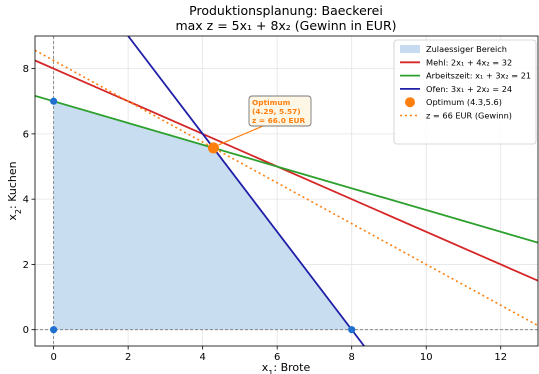 The image size is (539, 374). I want to click on legend-label: Zulaessiger Bereich, so click(466, 49).